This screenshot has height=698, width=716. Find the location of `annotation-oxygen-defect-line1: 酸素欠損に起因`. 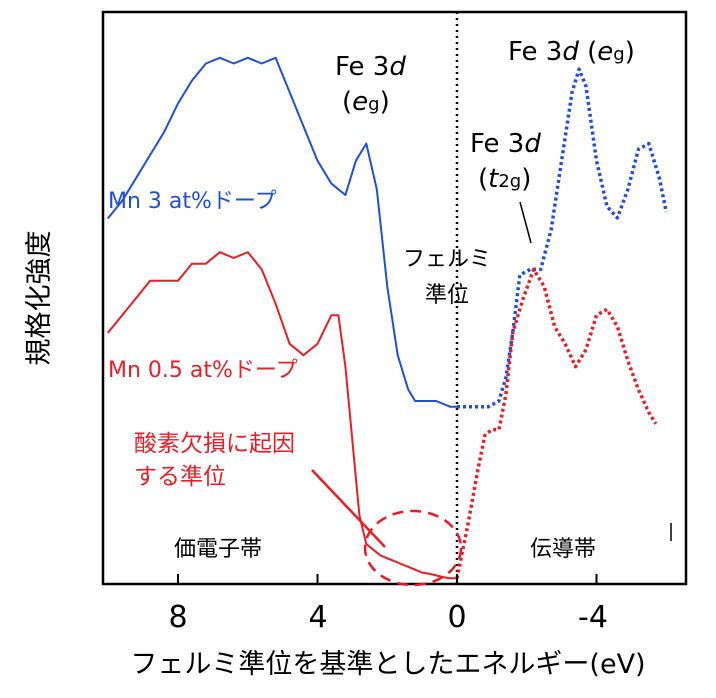

annotation-oxygen-defect-line1: 酸素欠損に起因 is located at coordinates (214, 444).